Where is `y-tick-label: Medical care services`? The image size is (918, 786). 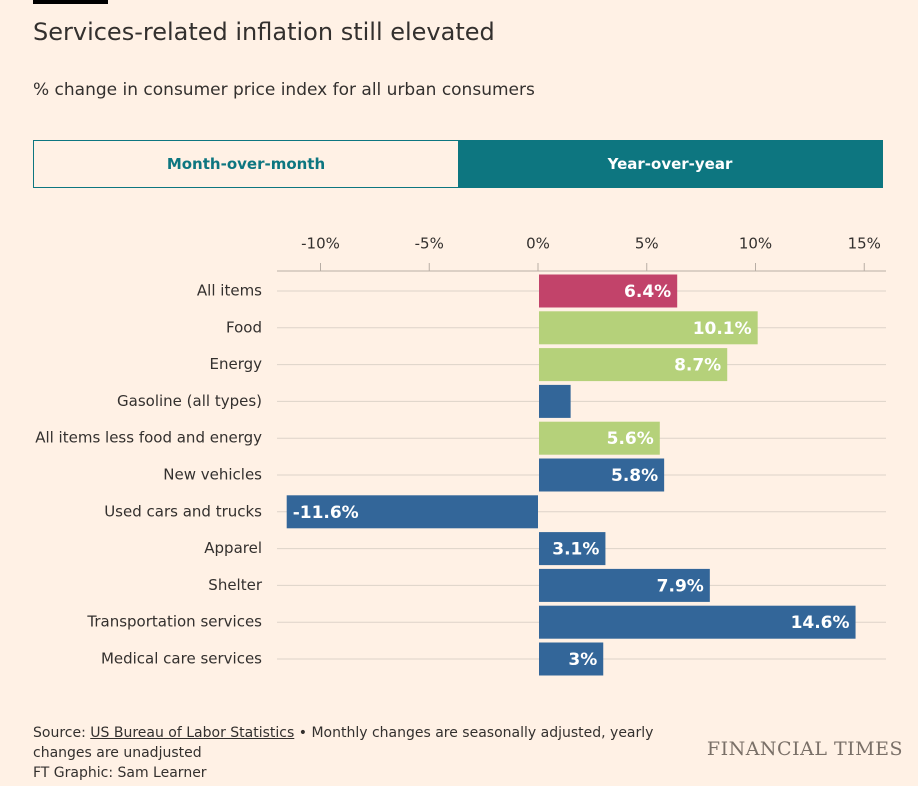
y-tick-label: Medical care services is located at coordinates (181, 659).